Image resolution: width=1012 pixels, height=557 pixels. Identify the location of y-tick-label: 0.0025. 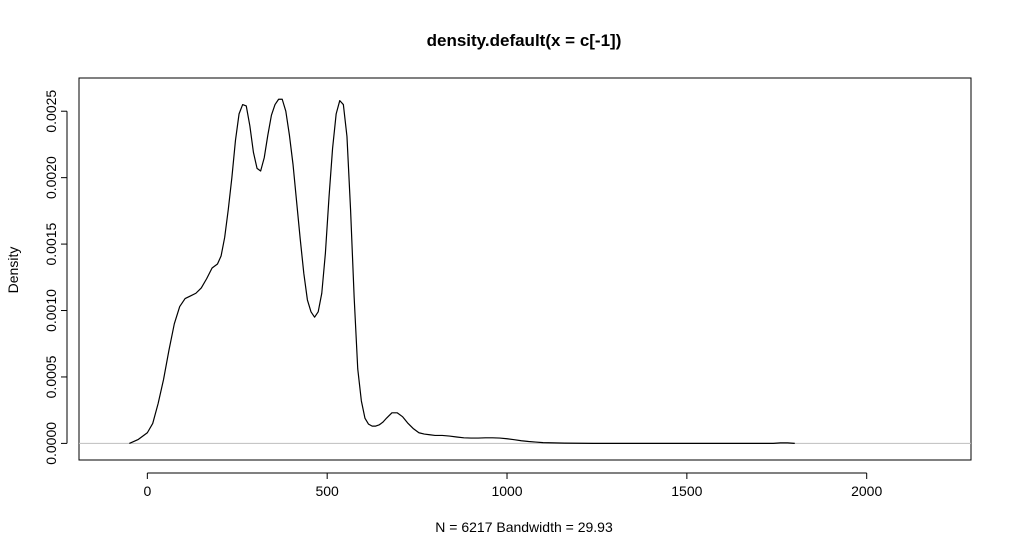
(51, 111).